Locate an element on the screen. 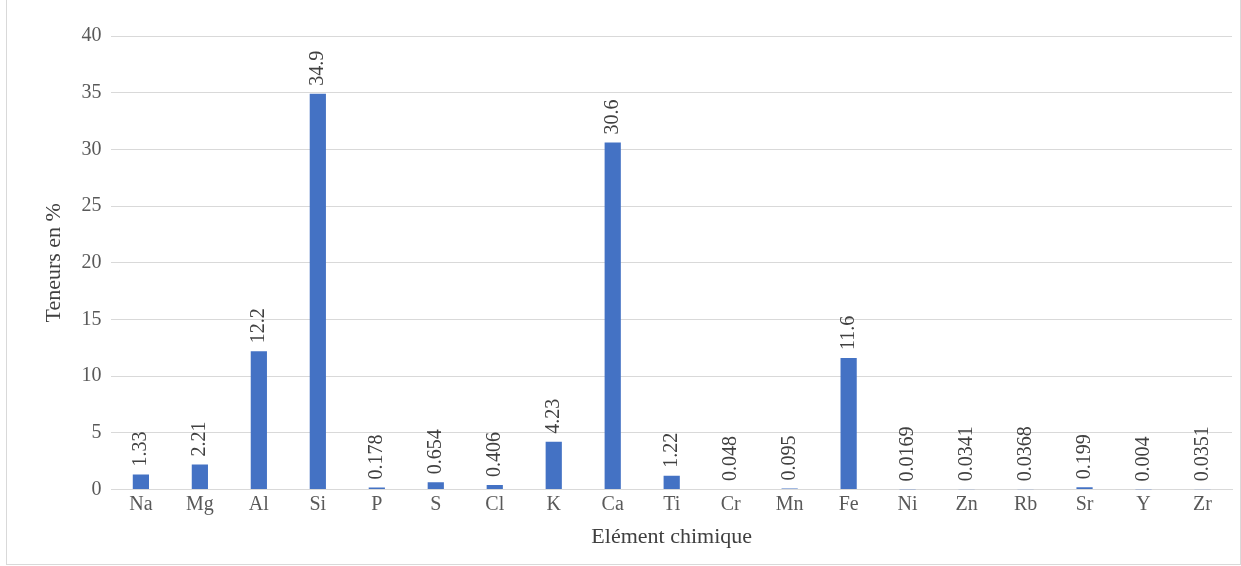  data-label: 0.0341 is located at coordinates (964, 454).